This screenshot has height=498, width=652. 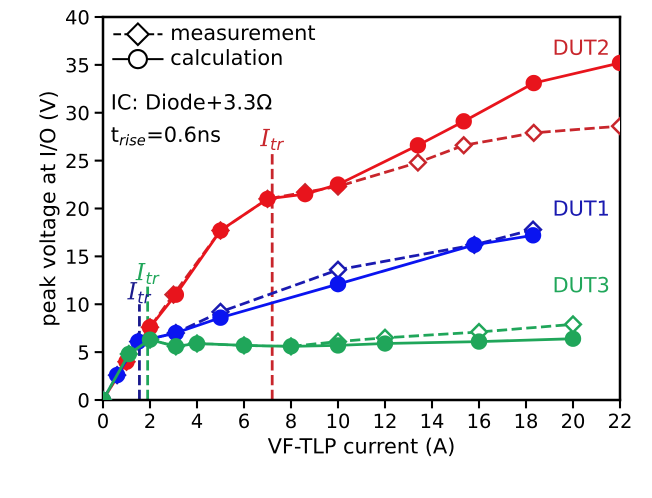 I want to click on annotation: DUT2, so click(x=581, y=47).